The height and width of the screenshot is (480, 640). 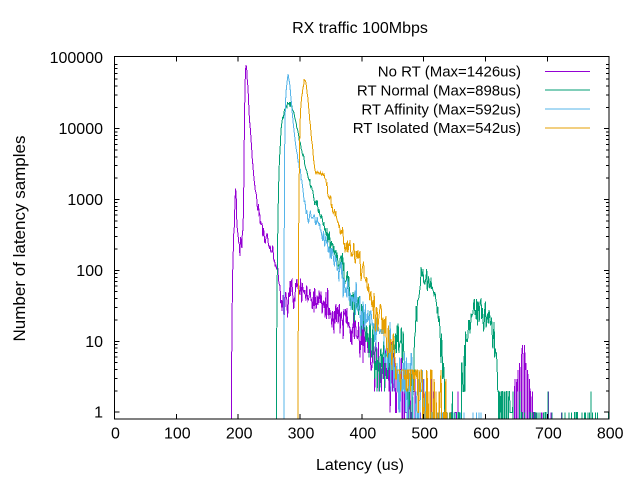 I want to click on svg-text: 700, so click(x=548, y=434).